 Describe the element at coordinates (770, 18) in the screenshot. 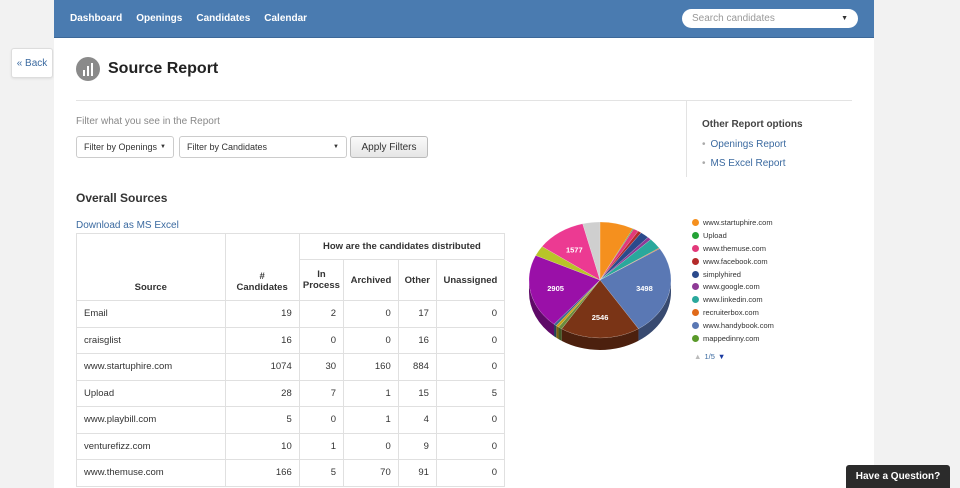

I see `search-input: Search candidates ▼` at that location.